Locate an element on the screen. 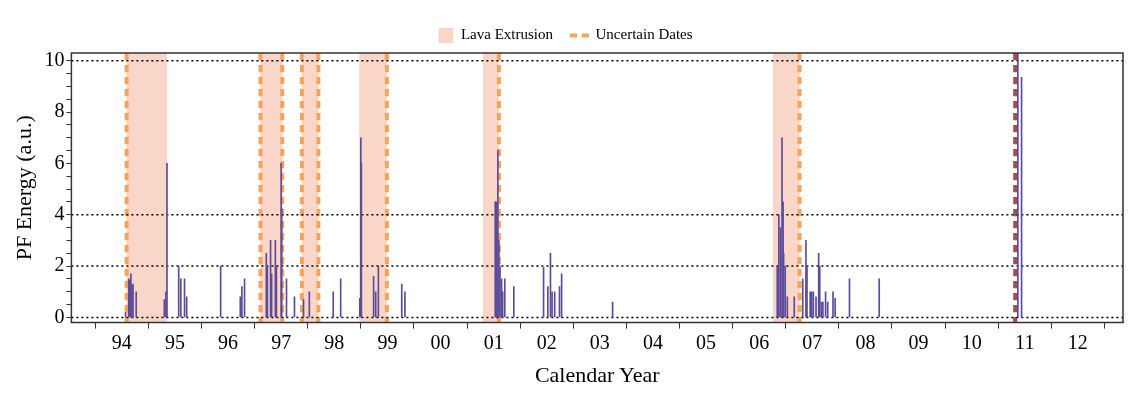 The width and height of the screenshot is (1132, 401). x-tick-label: 04 is located at coordinates (652, 341).